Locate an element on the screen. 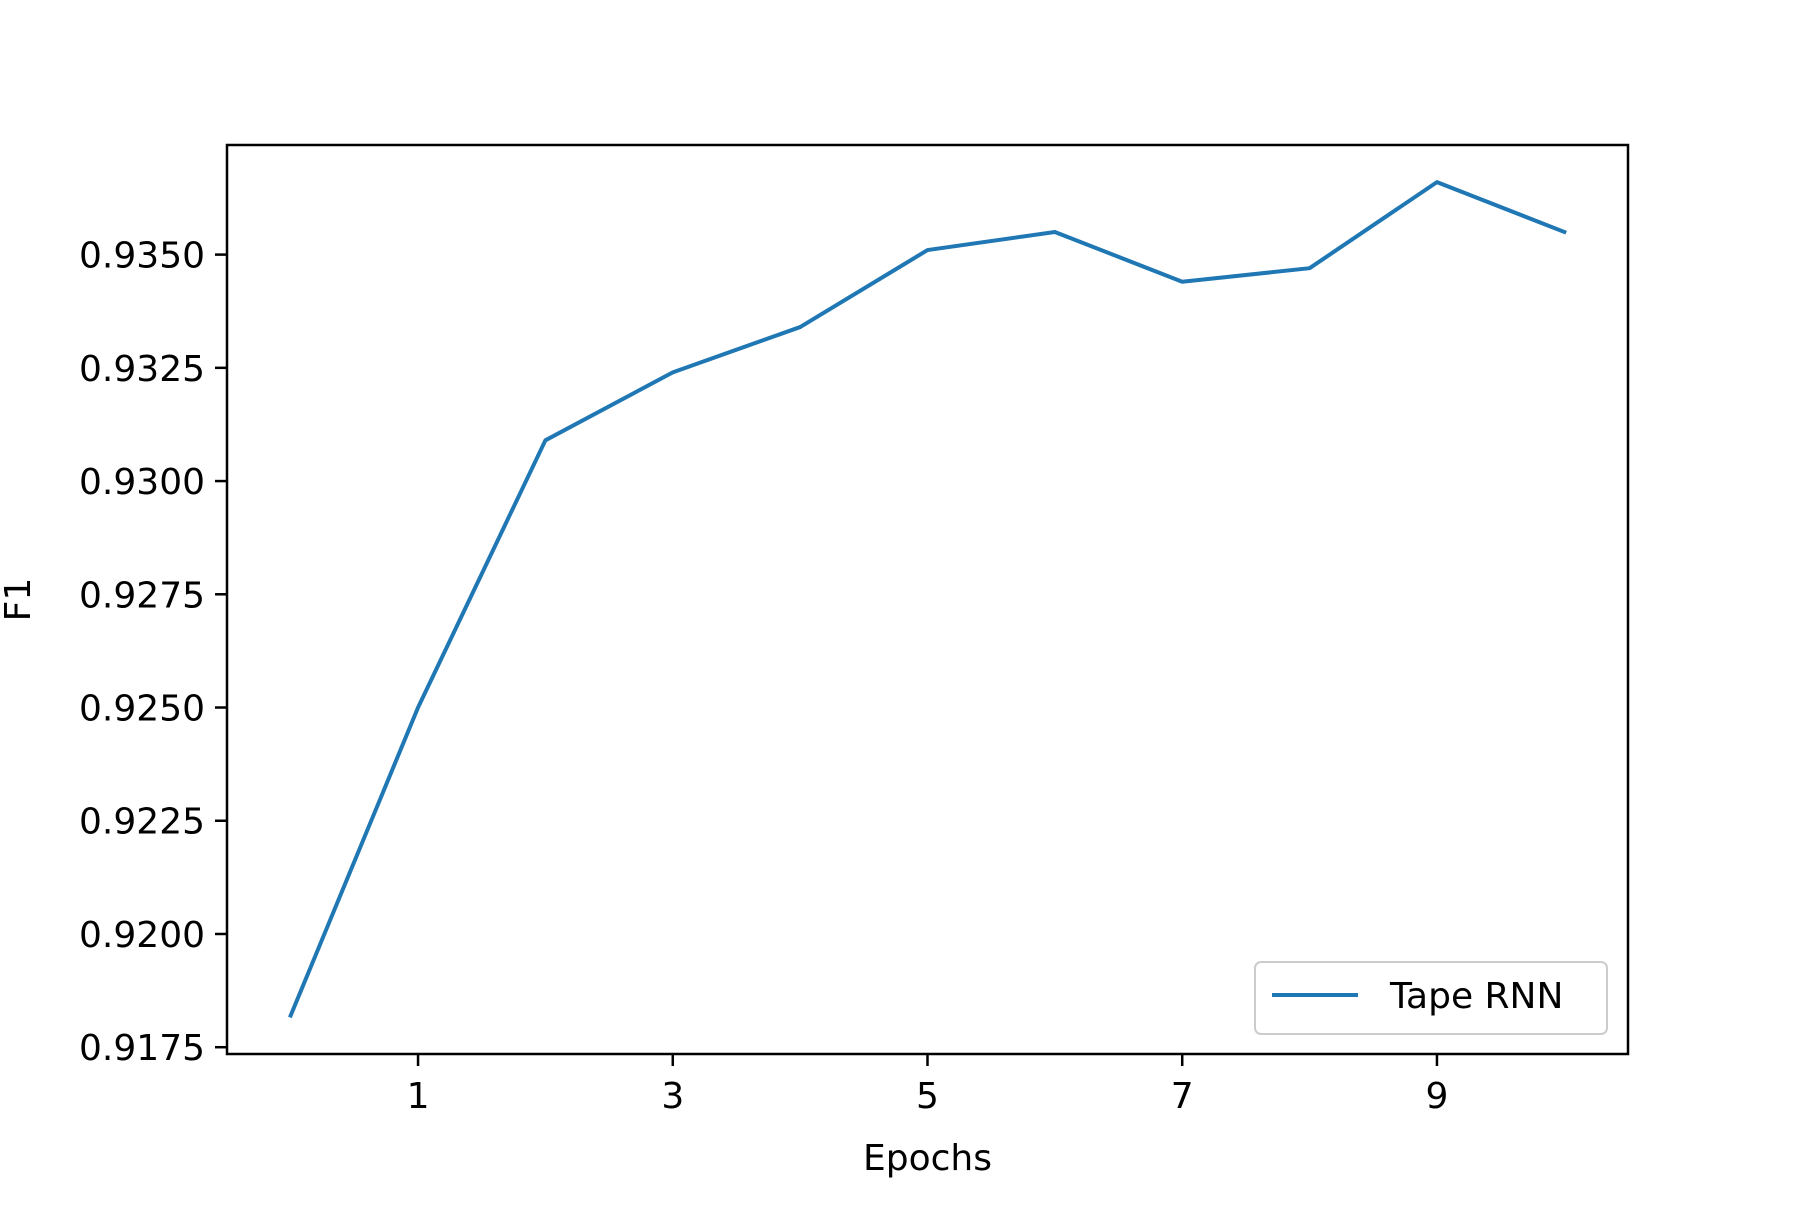 Image resolution: width=1800 pixels, height=1205 pixels. y-tick-label: 0.9175 is located at coordinates (142, 1048).